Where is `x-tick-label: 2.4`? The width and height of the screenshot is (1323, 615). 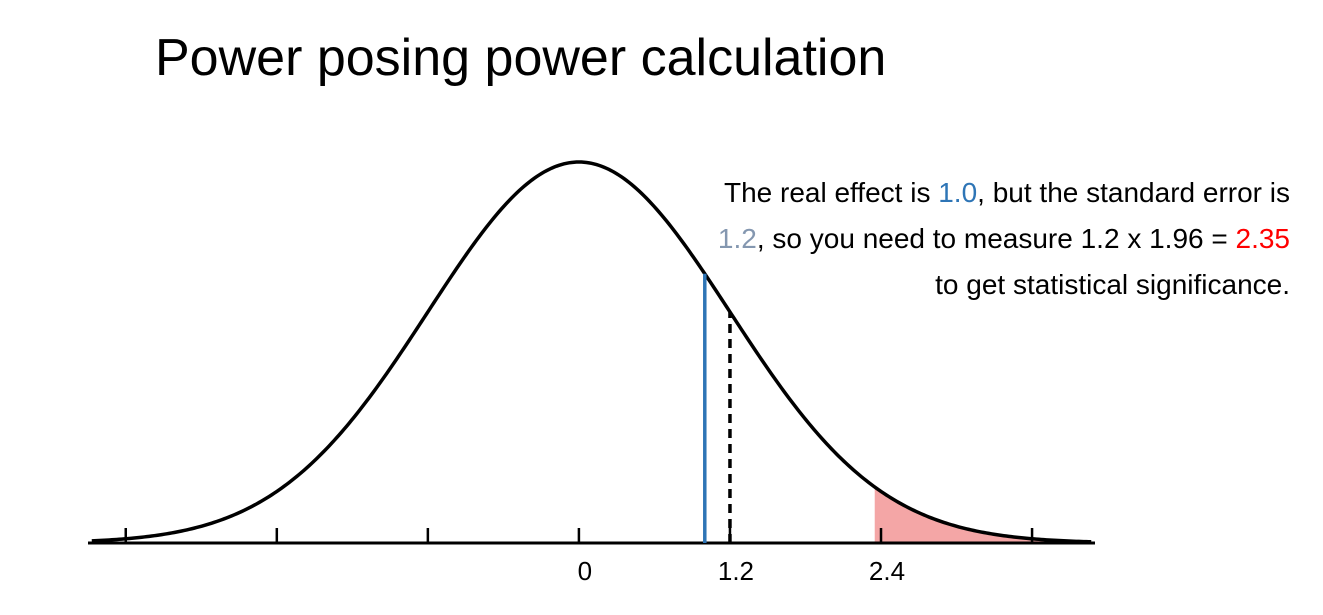
x-tick-label: 2.4 is located at coordinates (887, 571).